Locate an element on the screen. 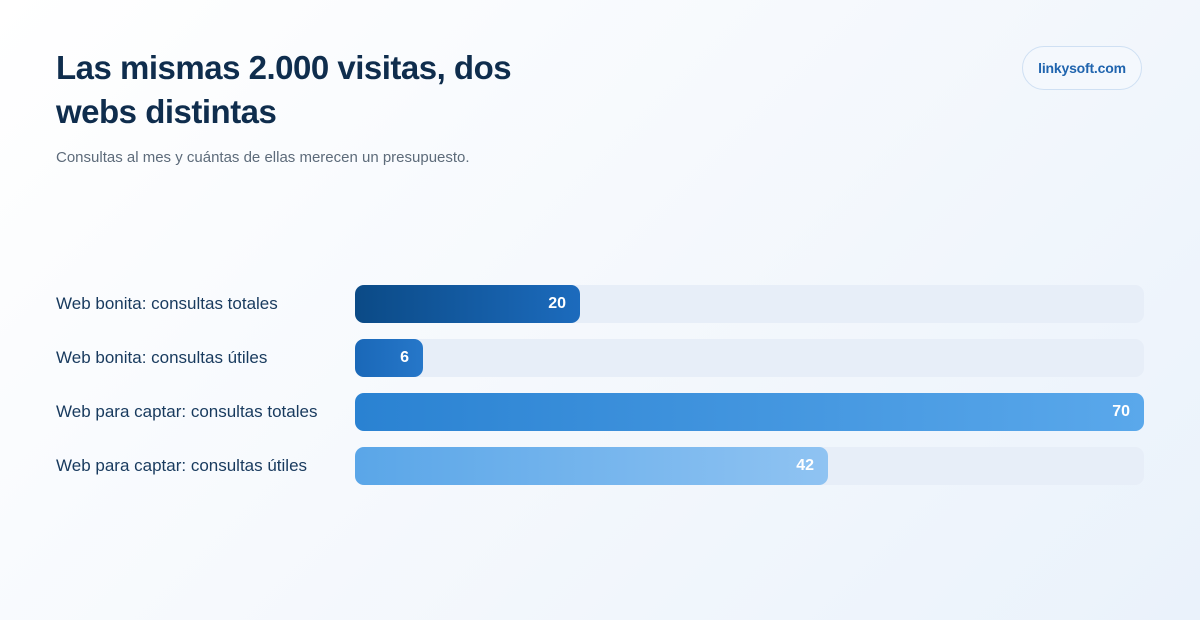 This screenshot has width=1200, height=620. bar-category-label: Web bonita: consultas útiles is located at coordinates (162, 357).